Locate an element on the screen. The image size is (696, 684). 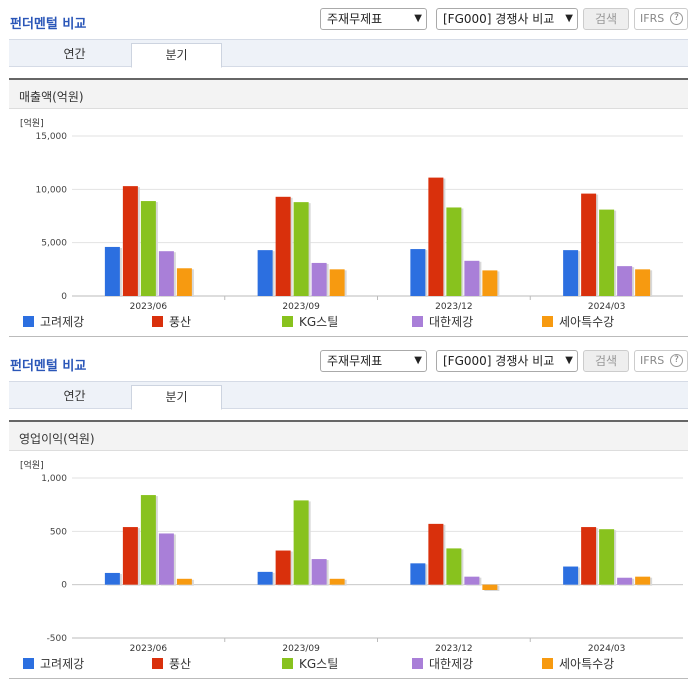
y-tick-label: 0 is located at coordinates (64, 297).